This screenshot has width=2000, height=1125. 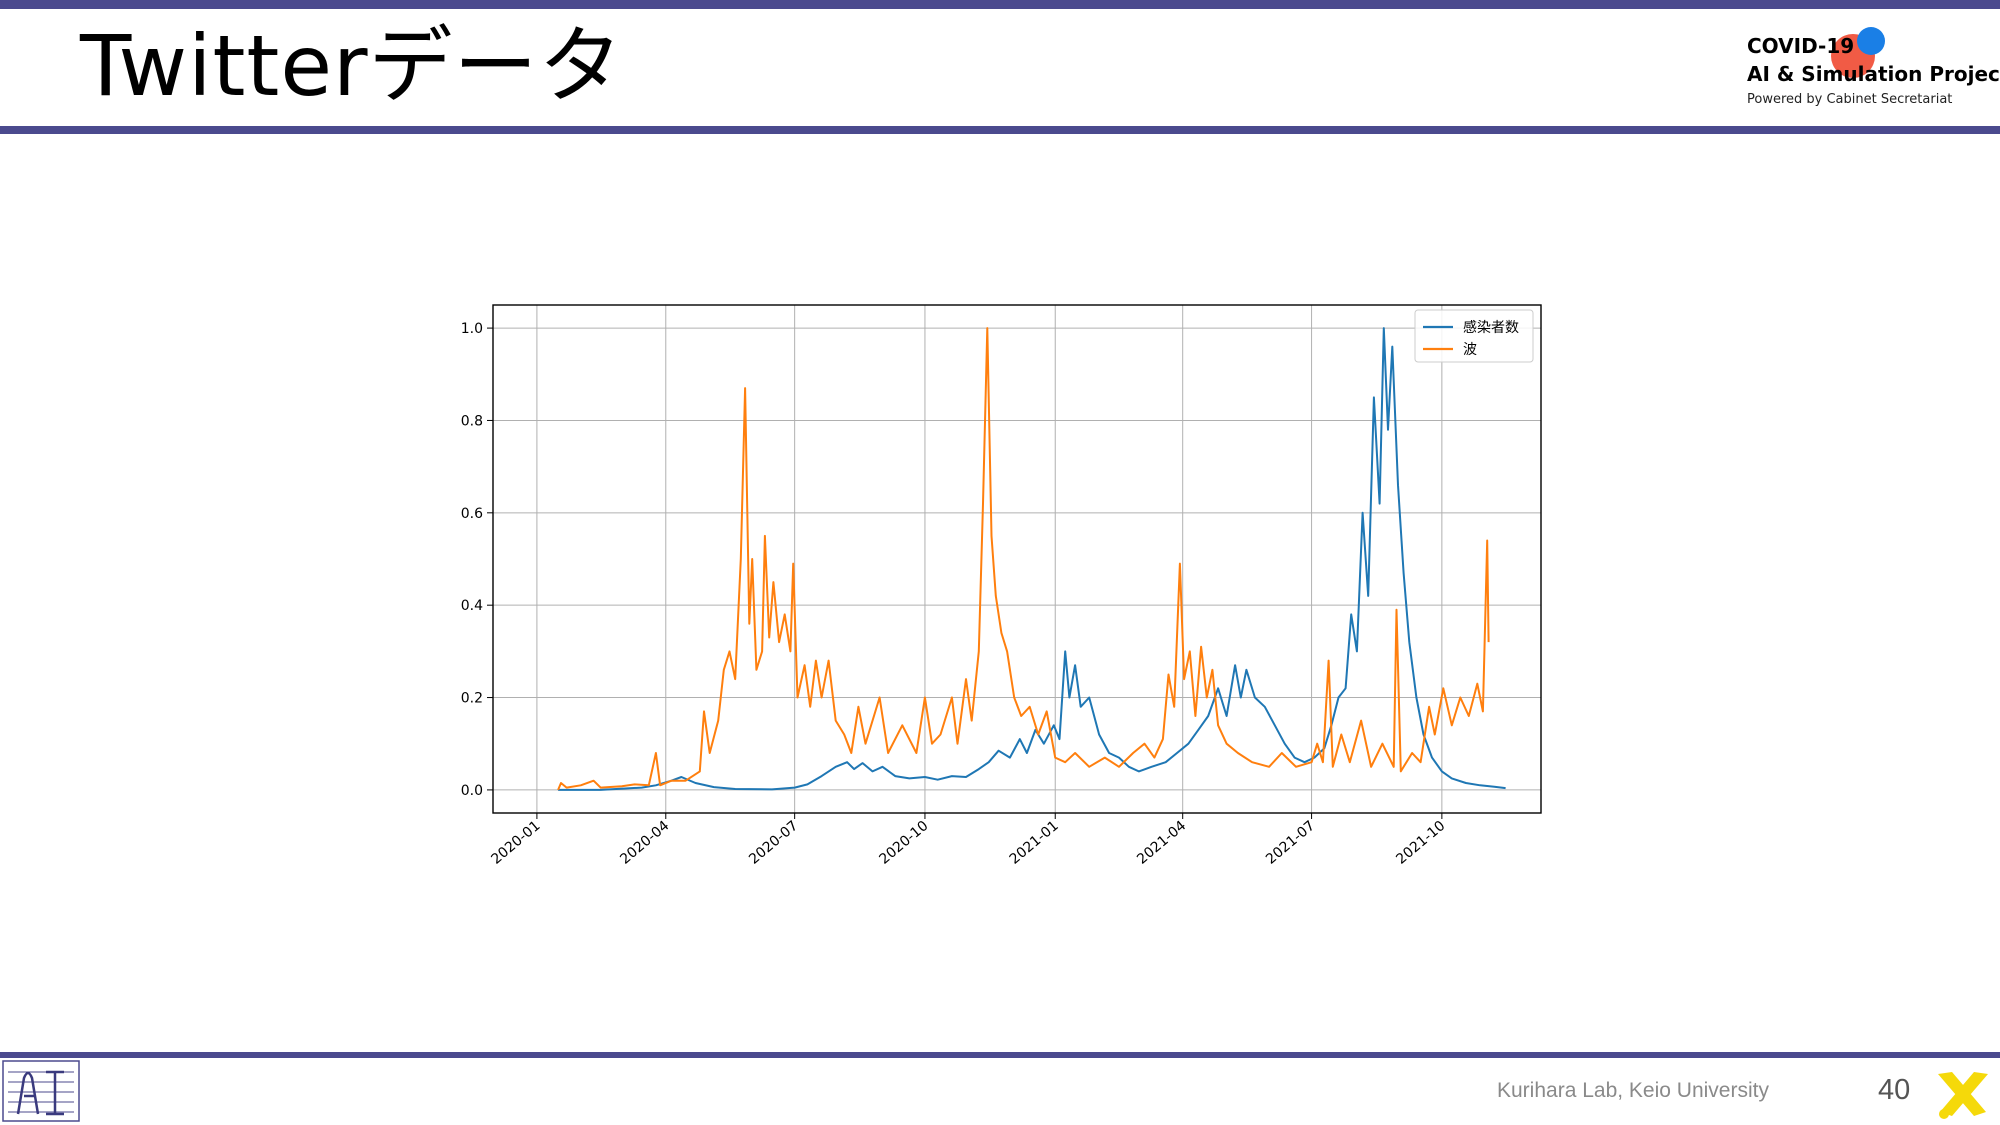 What do you see at coordinates (1873, 74) in the screenshot?
I see `logo-line-project: AI & Simulation Project` at bounding box center [1873, 74].